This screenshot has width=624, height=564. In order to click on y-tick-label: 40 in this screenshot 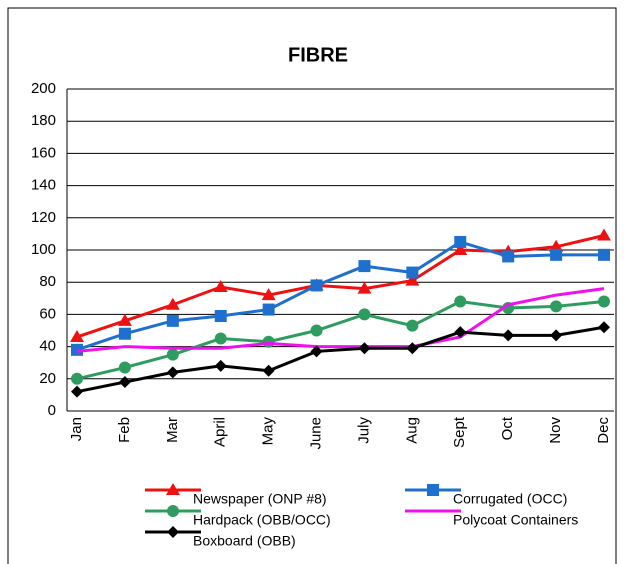, I will do `click(47, 346)`.